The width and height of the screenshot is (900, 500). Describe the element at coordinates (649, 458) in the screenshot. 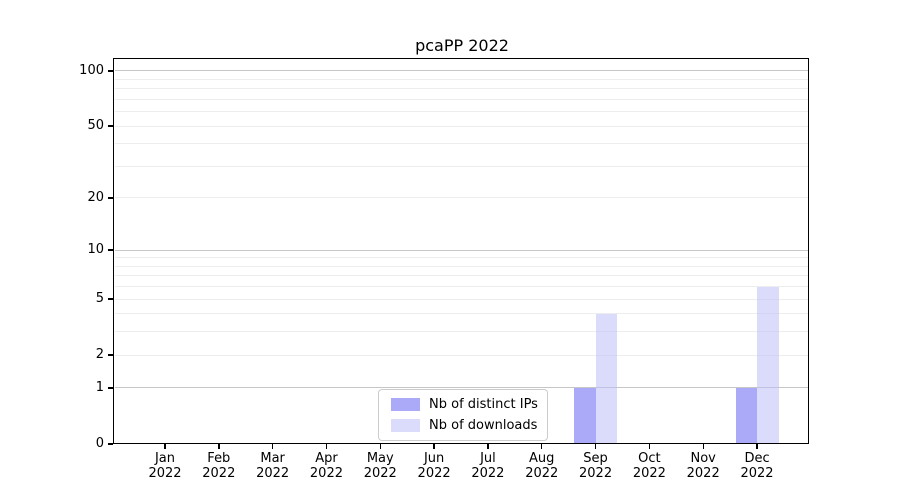

I see `x-tick-month: Oct` at that location.